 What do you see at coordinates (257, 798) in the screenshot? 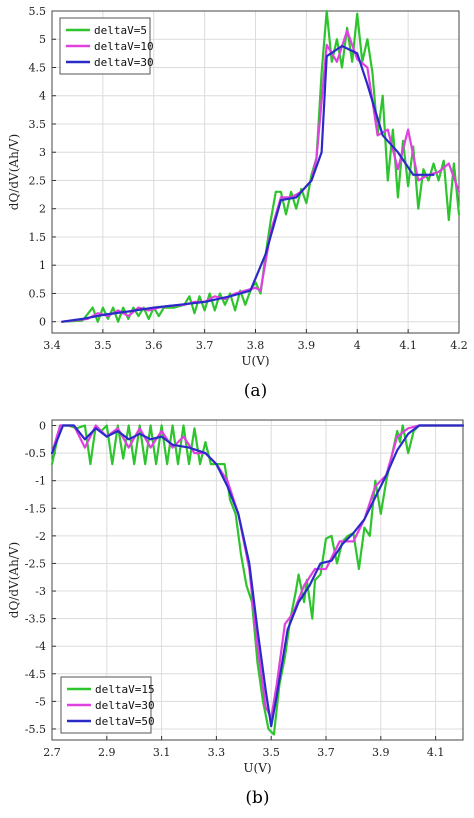
I see `panel-label: (b)` at bounding box center [257, 798].